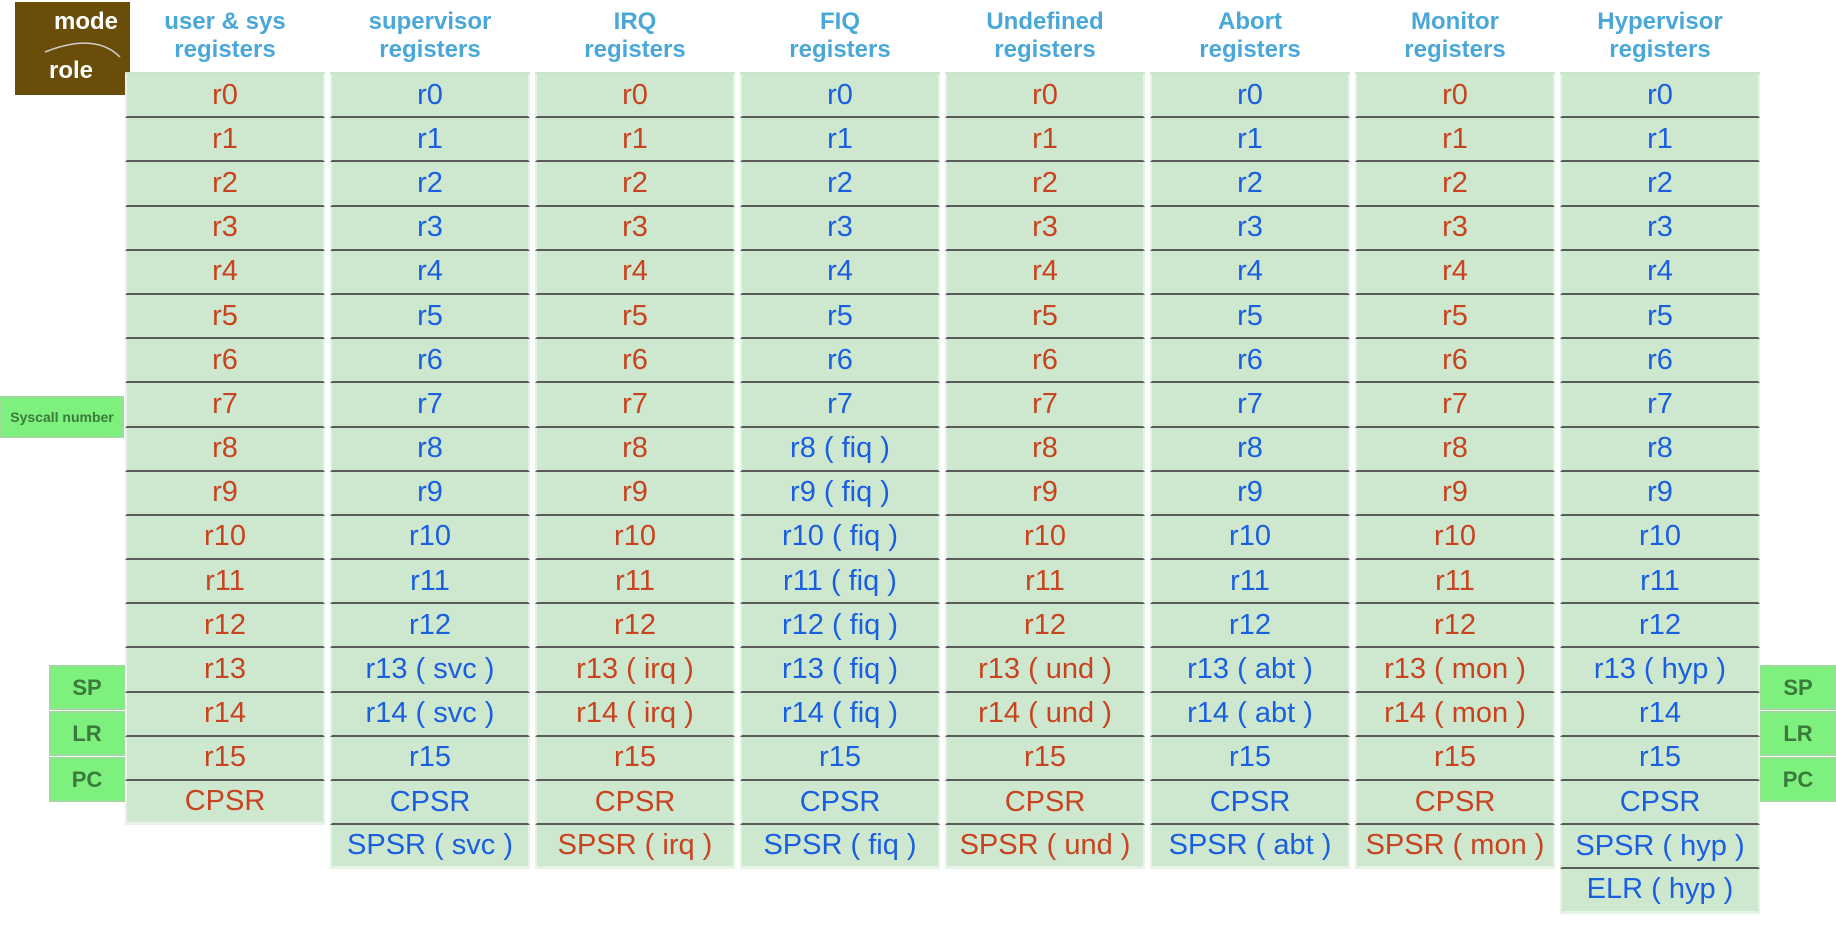  Describe the element at coordinates (87, 733) in the screenshot. I see `lr-label-left: LR` at that location.